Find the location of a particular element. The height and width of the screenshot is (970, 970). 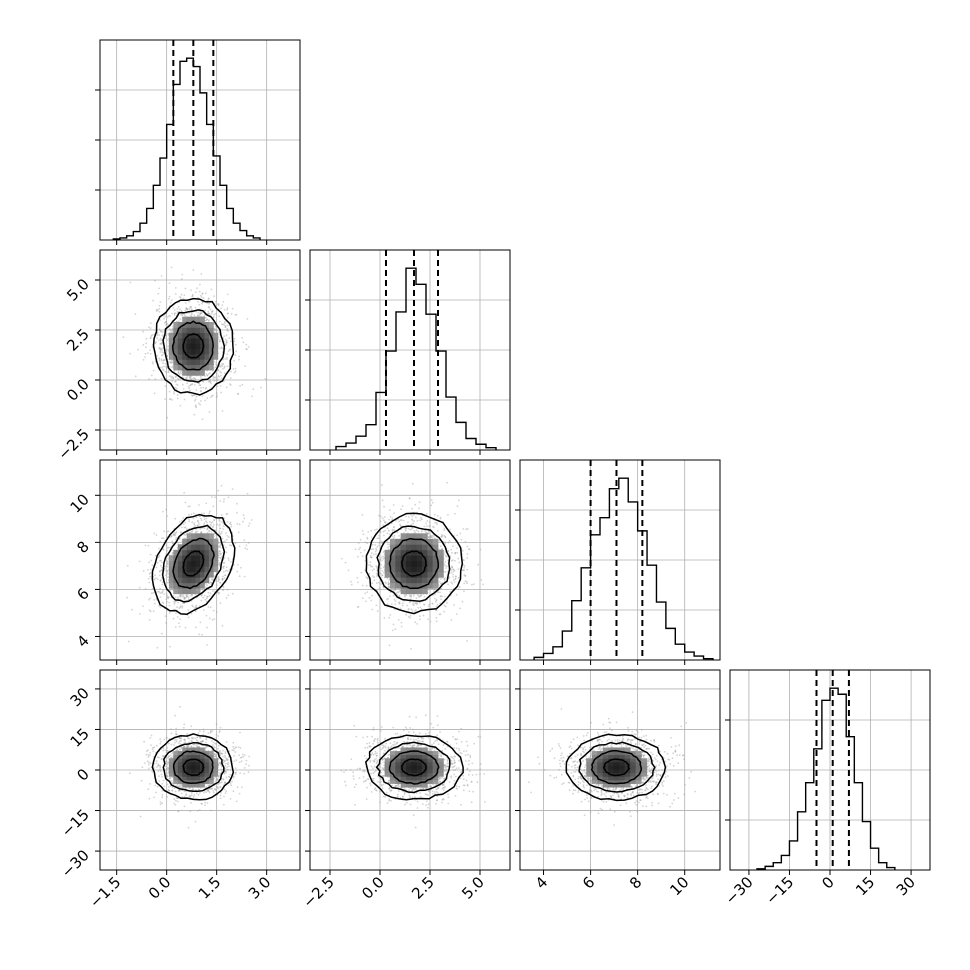

axes-frame is located at coordinates (200, 350).